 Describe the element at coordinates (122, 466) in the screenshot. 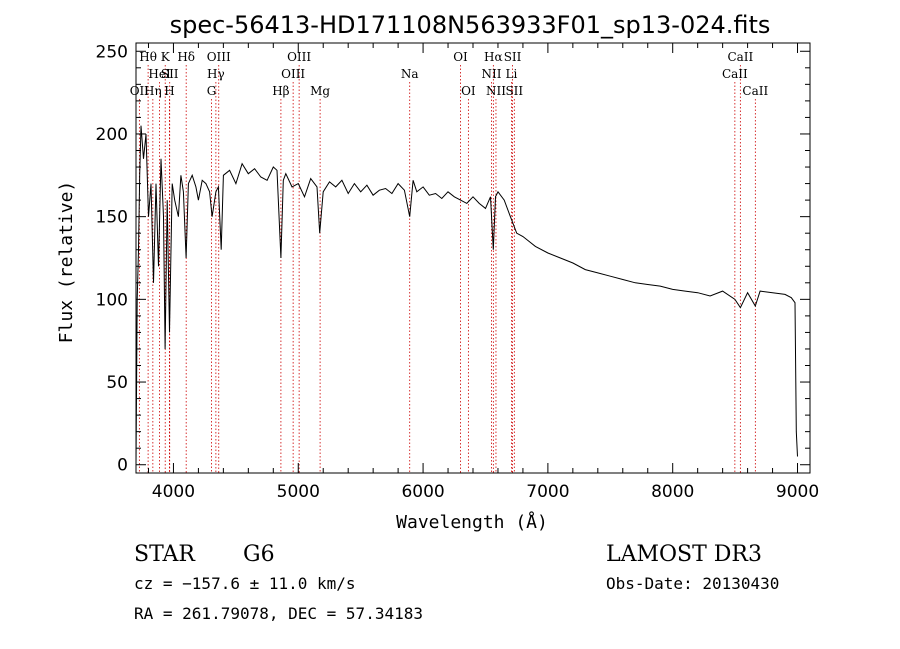

I see `y-tick-label-0: 0` at that location.